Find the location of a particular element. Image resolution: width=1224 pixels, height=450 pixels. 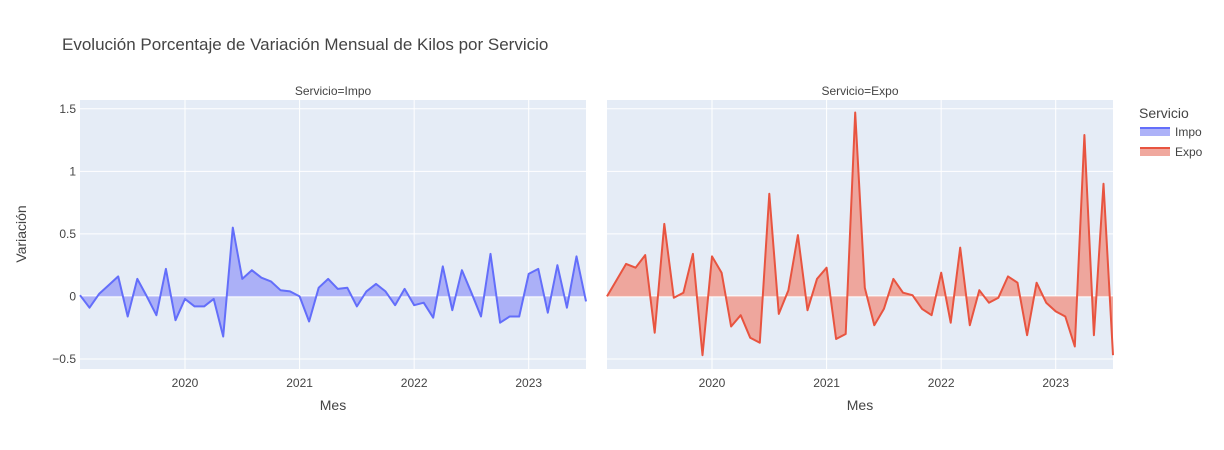

y-tick-label: 1.5 is located at coordinates (67, 109).